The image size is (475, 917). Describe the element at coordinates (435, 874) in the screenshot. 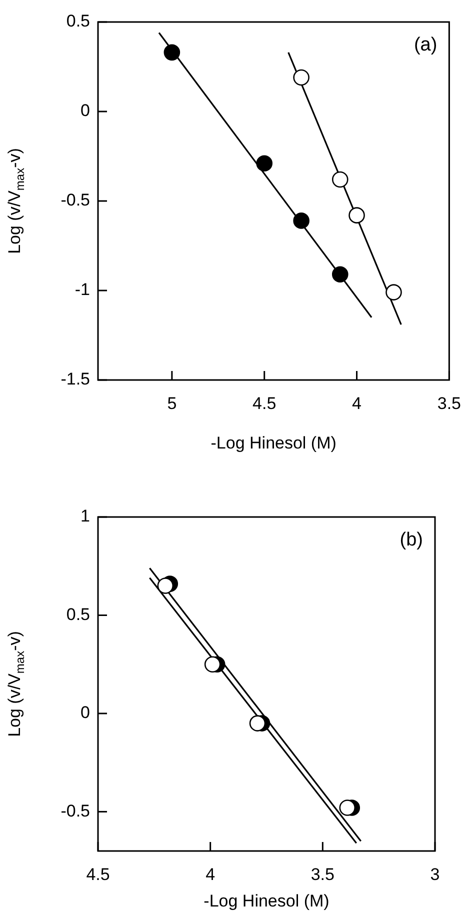

I see `x-tick-label: 3` at that location.